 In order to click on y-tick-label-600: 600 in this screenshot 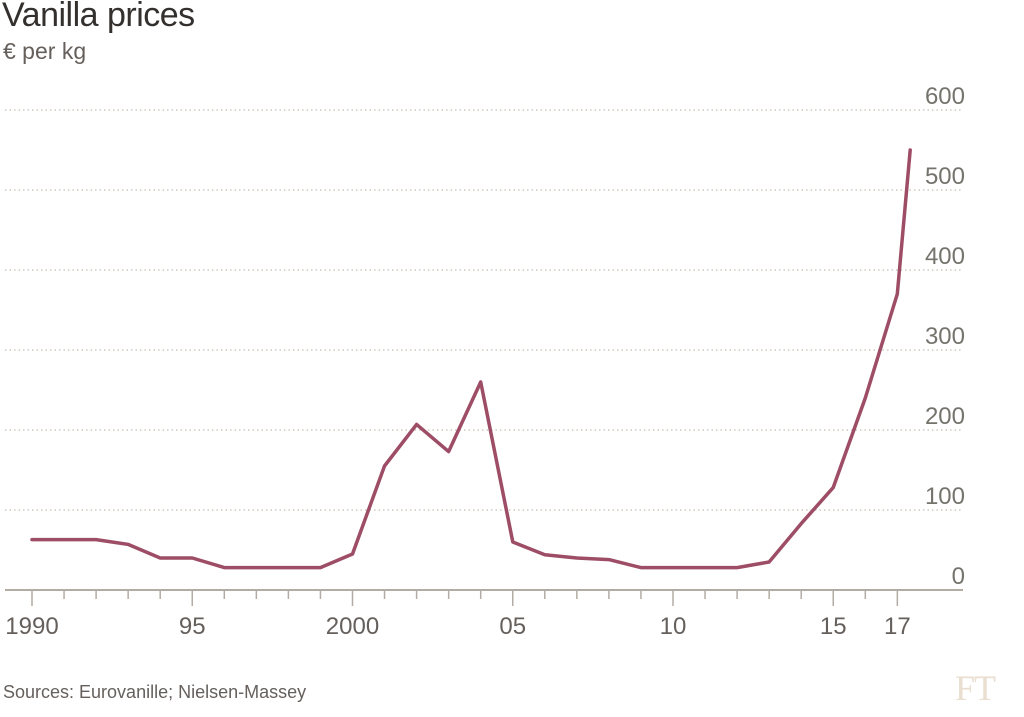, I will do `click(945, 96)`.